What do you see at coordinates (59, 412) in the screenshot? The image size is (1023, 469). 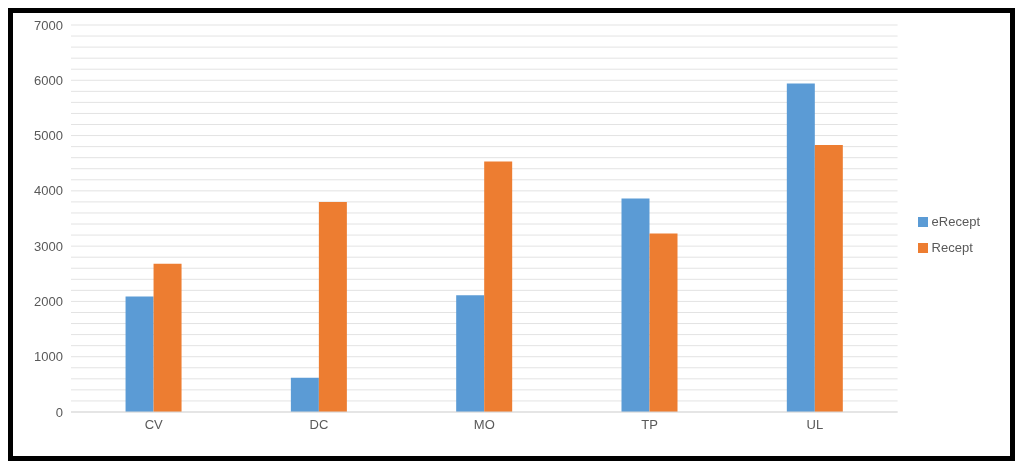 I see `y-tick-label: 0` at bounding box center [59, 412].